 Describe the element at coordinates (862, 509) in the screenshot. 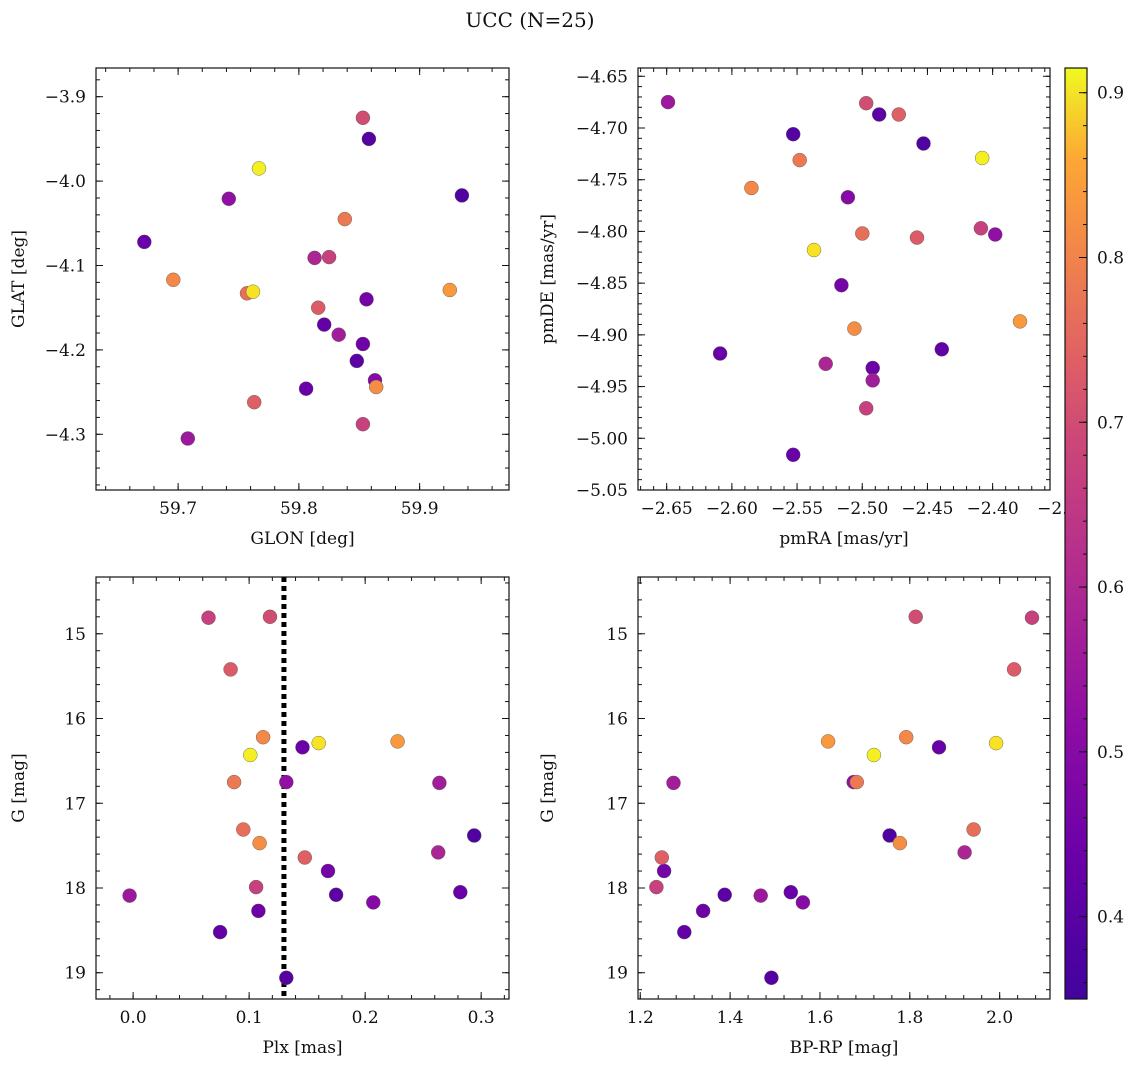

I see `x-tick-label: −2.50` at that location.